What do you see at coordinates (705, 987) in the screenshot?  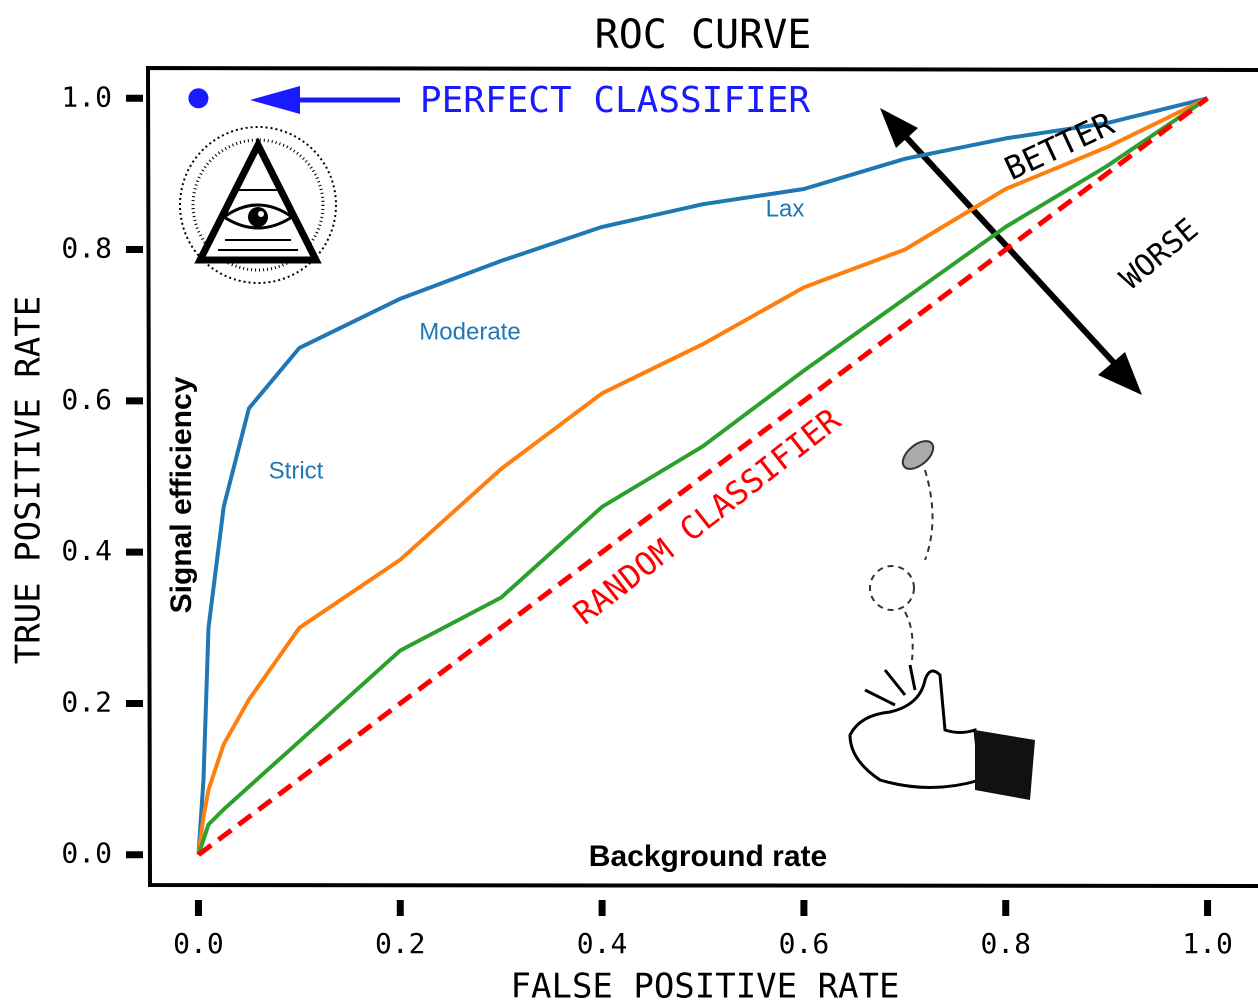 I see `x-axis-label: FALSE POSITIVE RATE` at bounding box center [705, 987].